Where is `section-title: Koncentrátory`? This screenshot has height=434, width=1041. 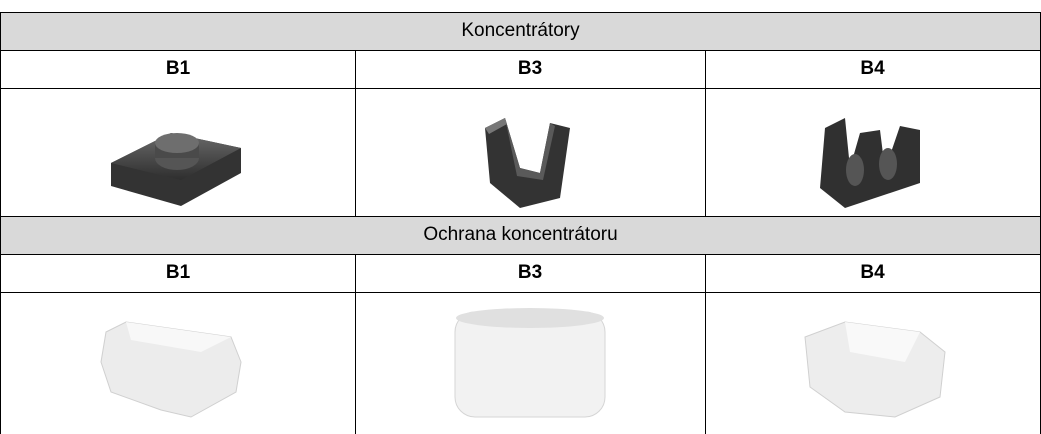
section-title: Koncentrátory is located at coordinates (520, 31).